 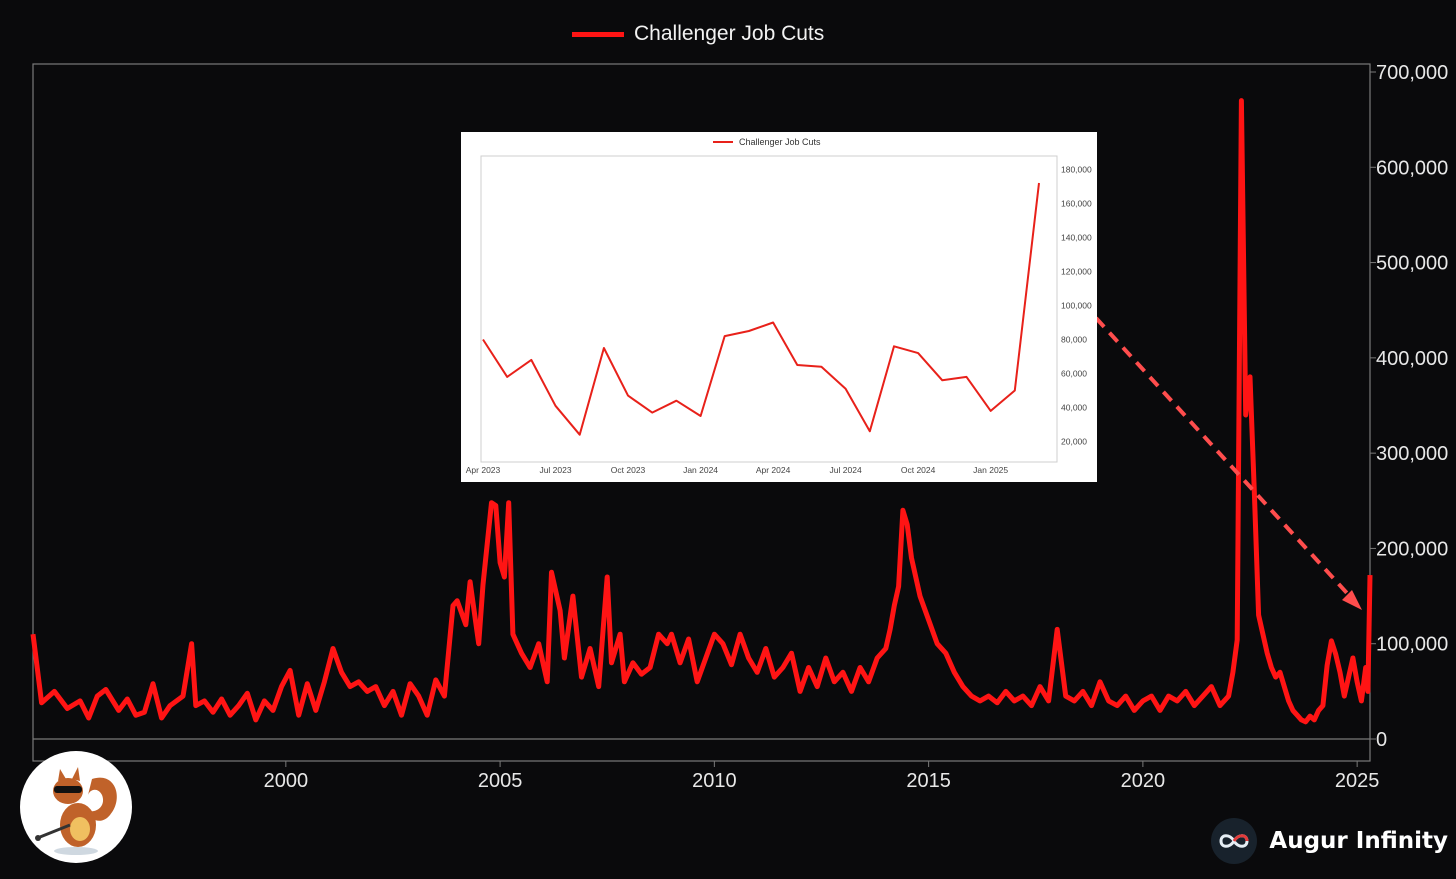 What do you see at coordinates (598, 34) in the screenshot?
I see `legend-swatch` at bounding box center [598, 34].